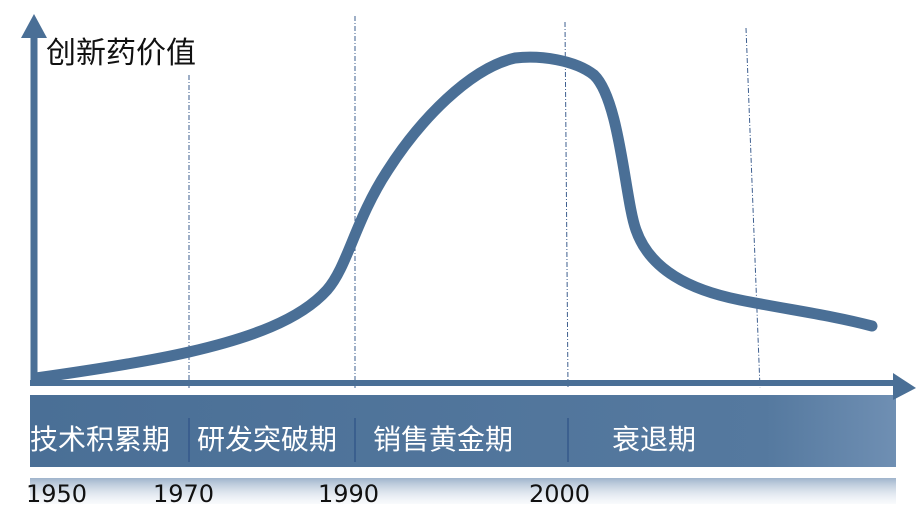  What do you see at coordinates (34, 26) in the screenshot?
I see `y-axis-arrowhead` at bounding box center [34, 26].